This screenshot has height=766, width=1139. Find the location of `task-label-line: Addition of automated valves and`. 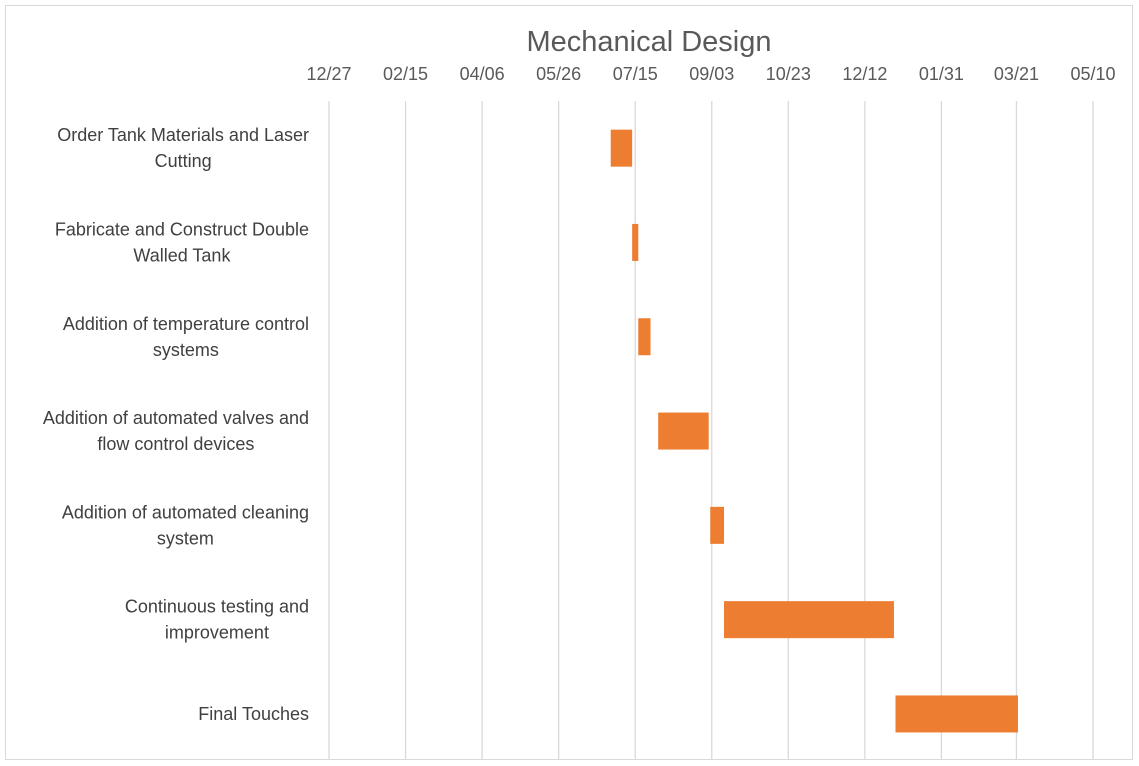

task-label-line: Addition of automated valves and is located at coordinates (176, 418).